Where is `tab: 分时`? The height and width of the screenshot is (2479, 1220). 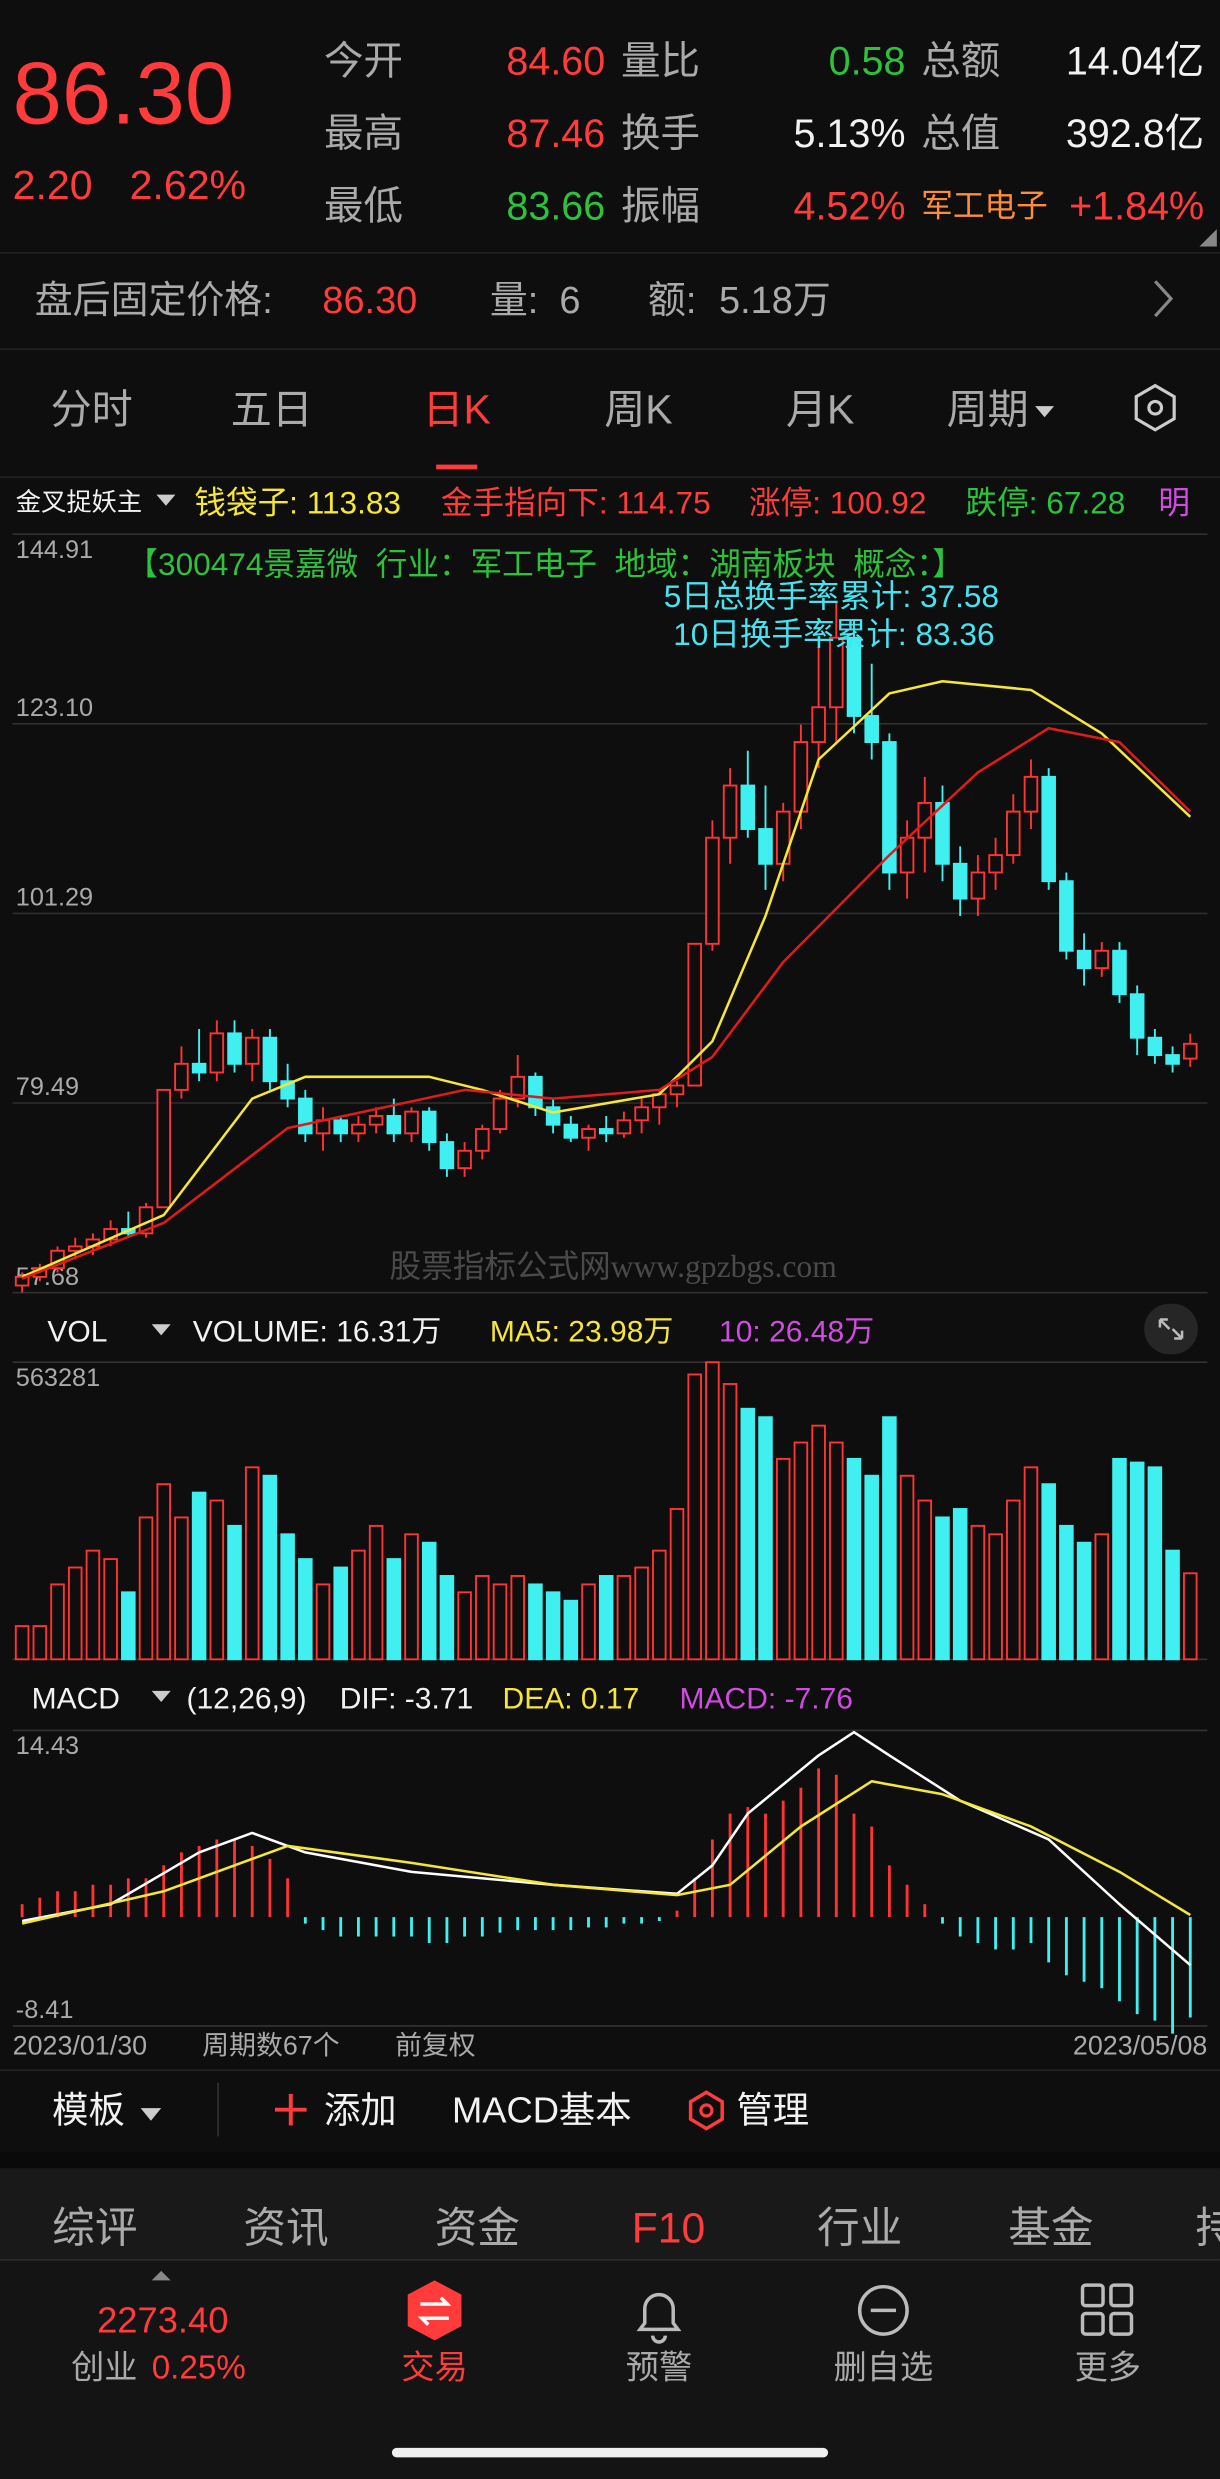
tab: 分时 is located at coordinates (92, 410).